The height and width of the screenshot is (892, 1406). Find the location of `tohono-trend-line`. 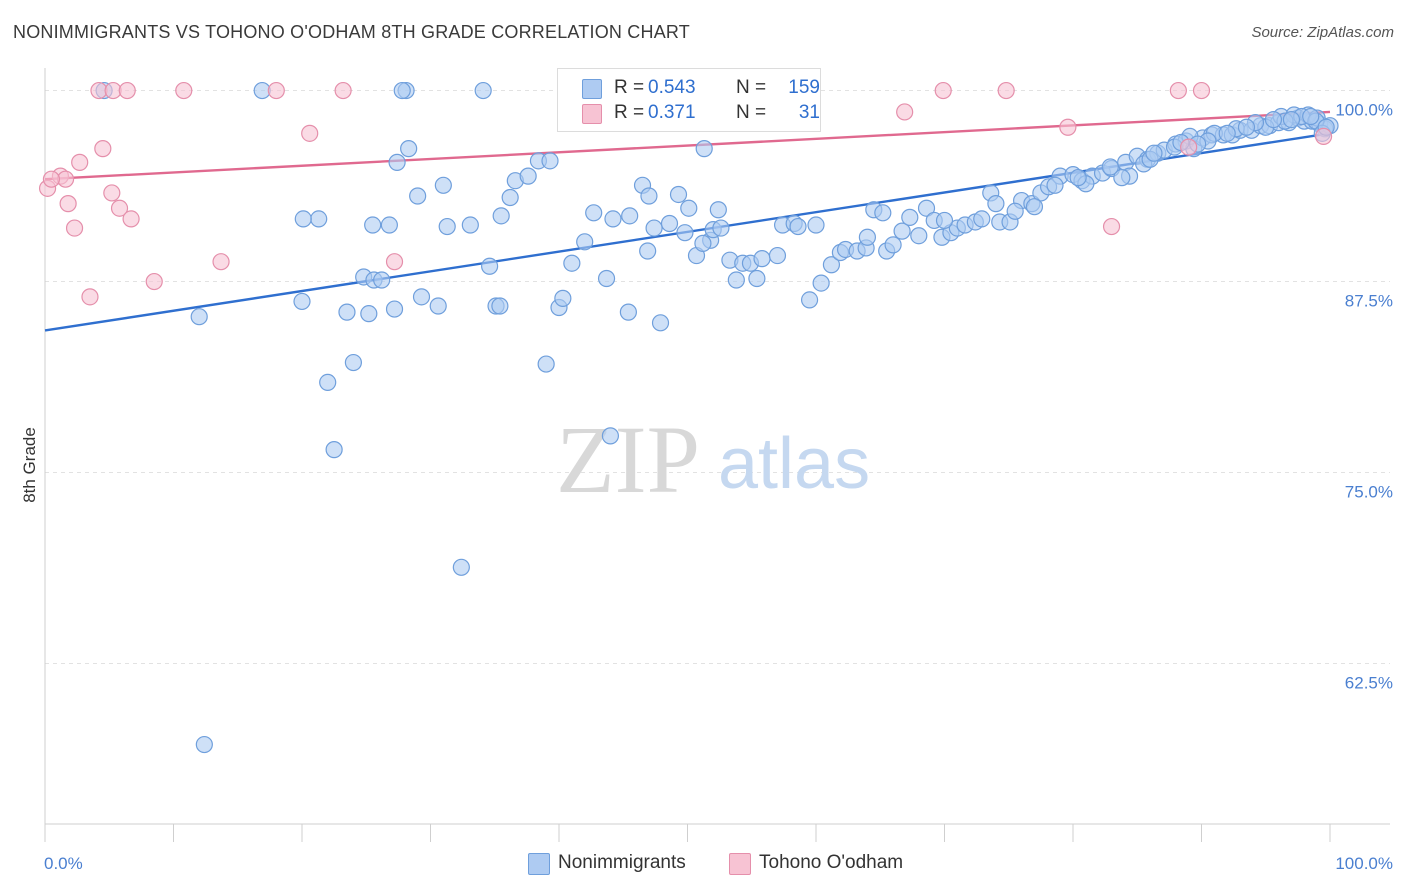

tohono-trend-line is located at coordinates (687, 145).